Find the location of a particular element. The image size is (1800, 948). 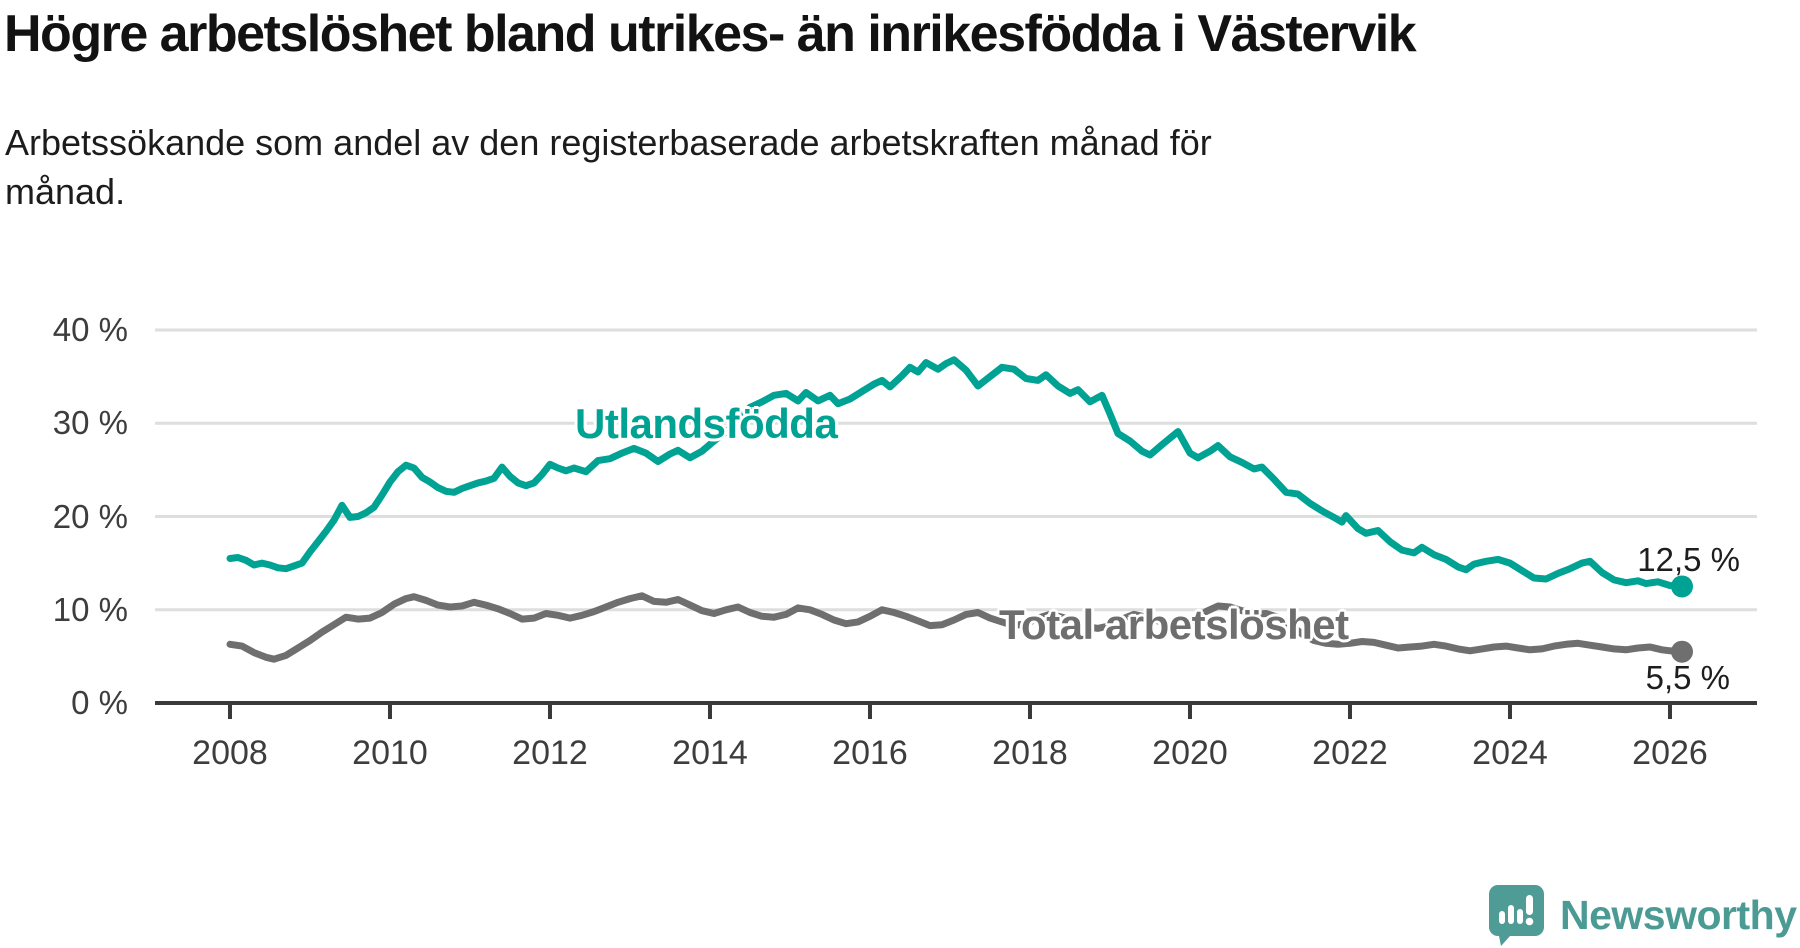

x-axis-label: 2024 is located at coordinates (1510, 753).